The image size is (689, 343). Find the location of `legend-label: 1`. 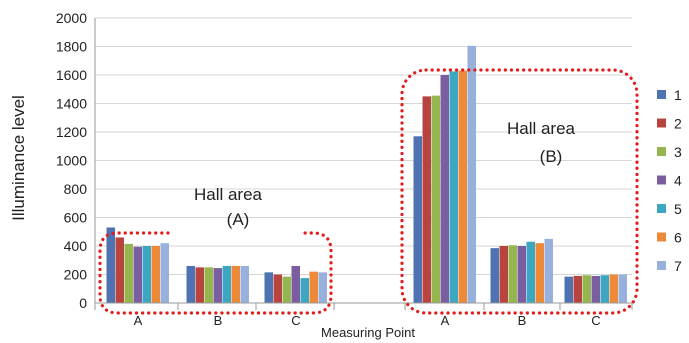

legend-label: 1 is located at coordinates (678, 95).